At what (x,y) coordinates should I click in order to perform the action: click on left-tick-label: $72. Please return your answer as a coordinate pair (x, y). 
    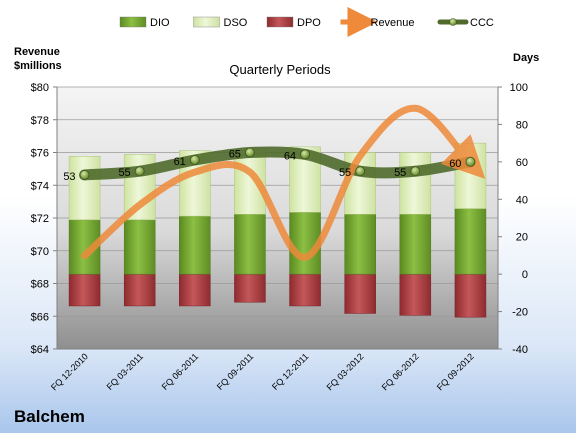
    Looking at the image, I should click on (40, 219).